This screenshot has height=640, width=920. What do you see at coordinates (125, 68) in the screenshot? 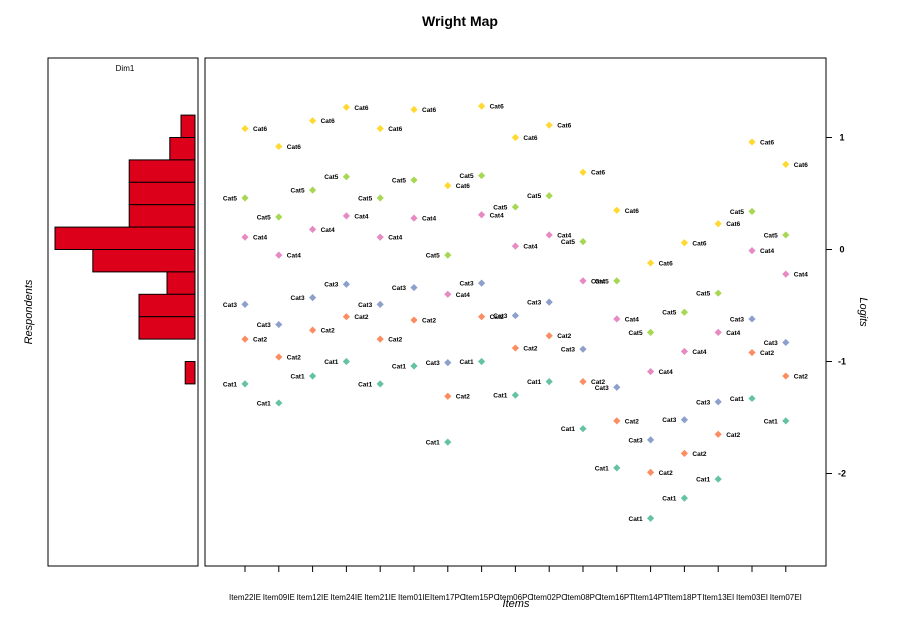
I see `dimension-label: Dim1` at bounding box center [125, 68].